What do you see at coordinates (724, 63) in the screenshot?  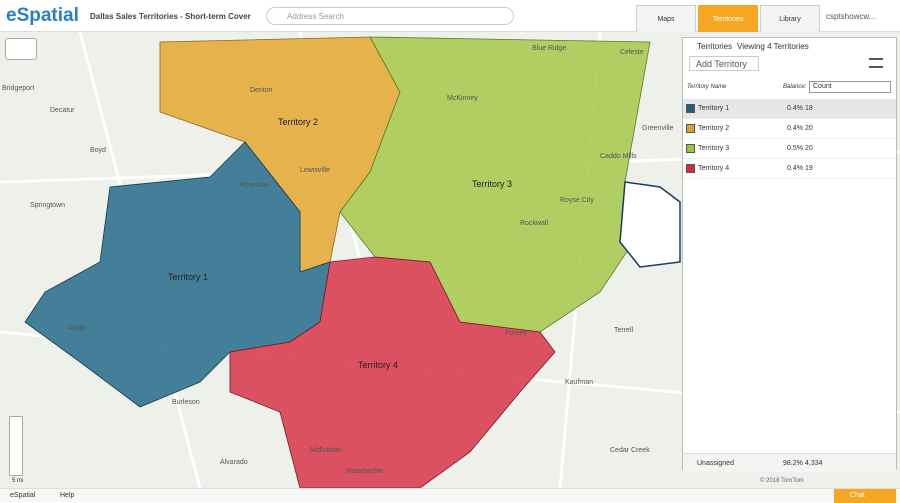 I see `add-territory-button: Add Territory` at bounding box center [724, 63].